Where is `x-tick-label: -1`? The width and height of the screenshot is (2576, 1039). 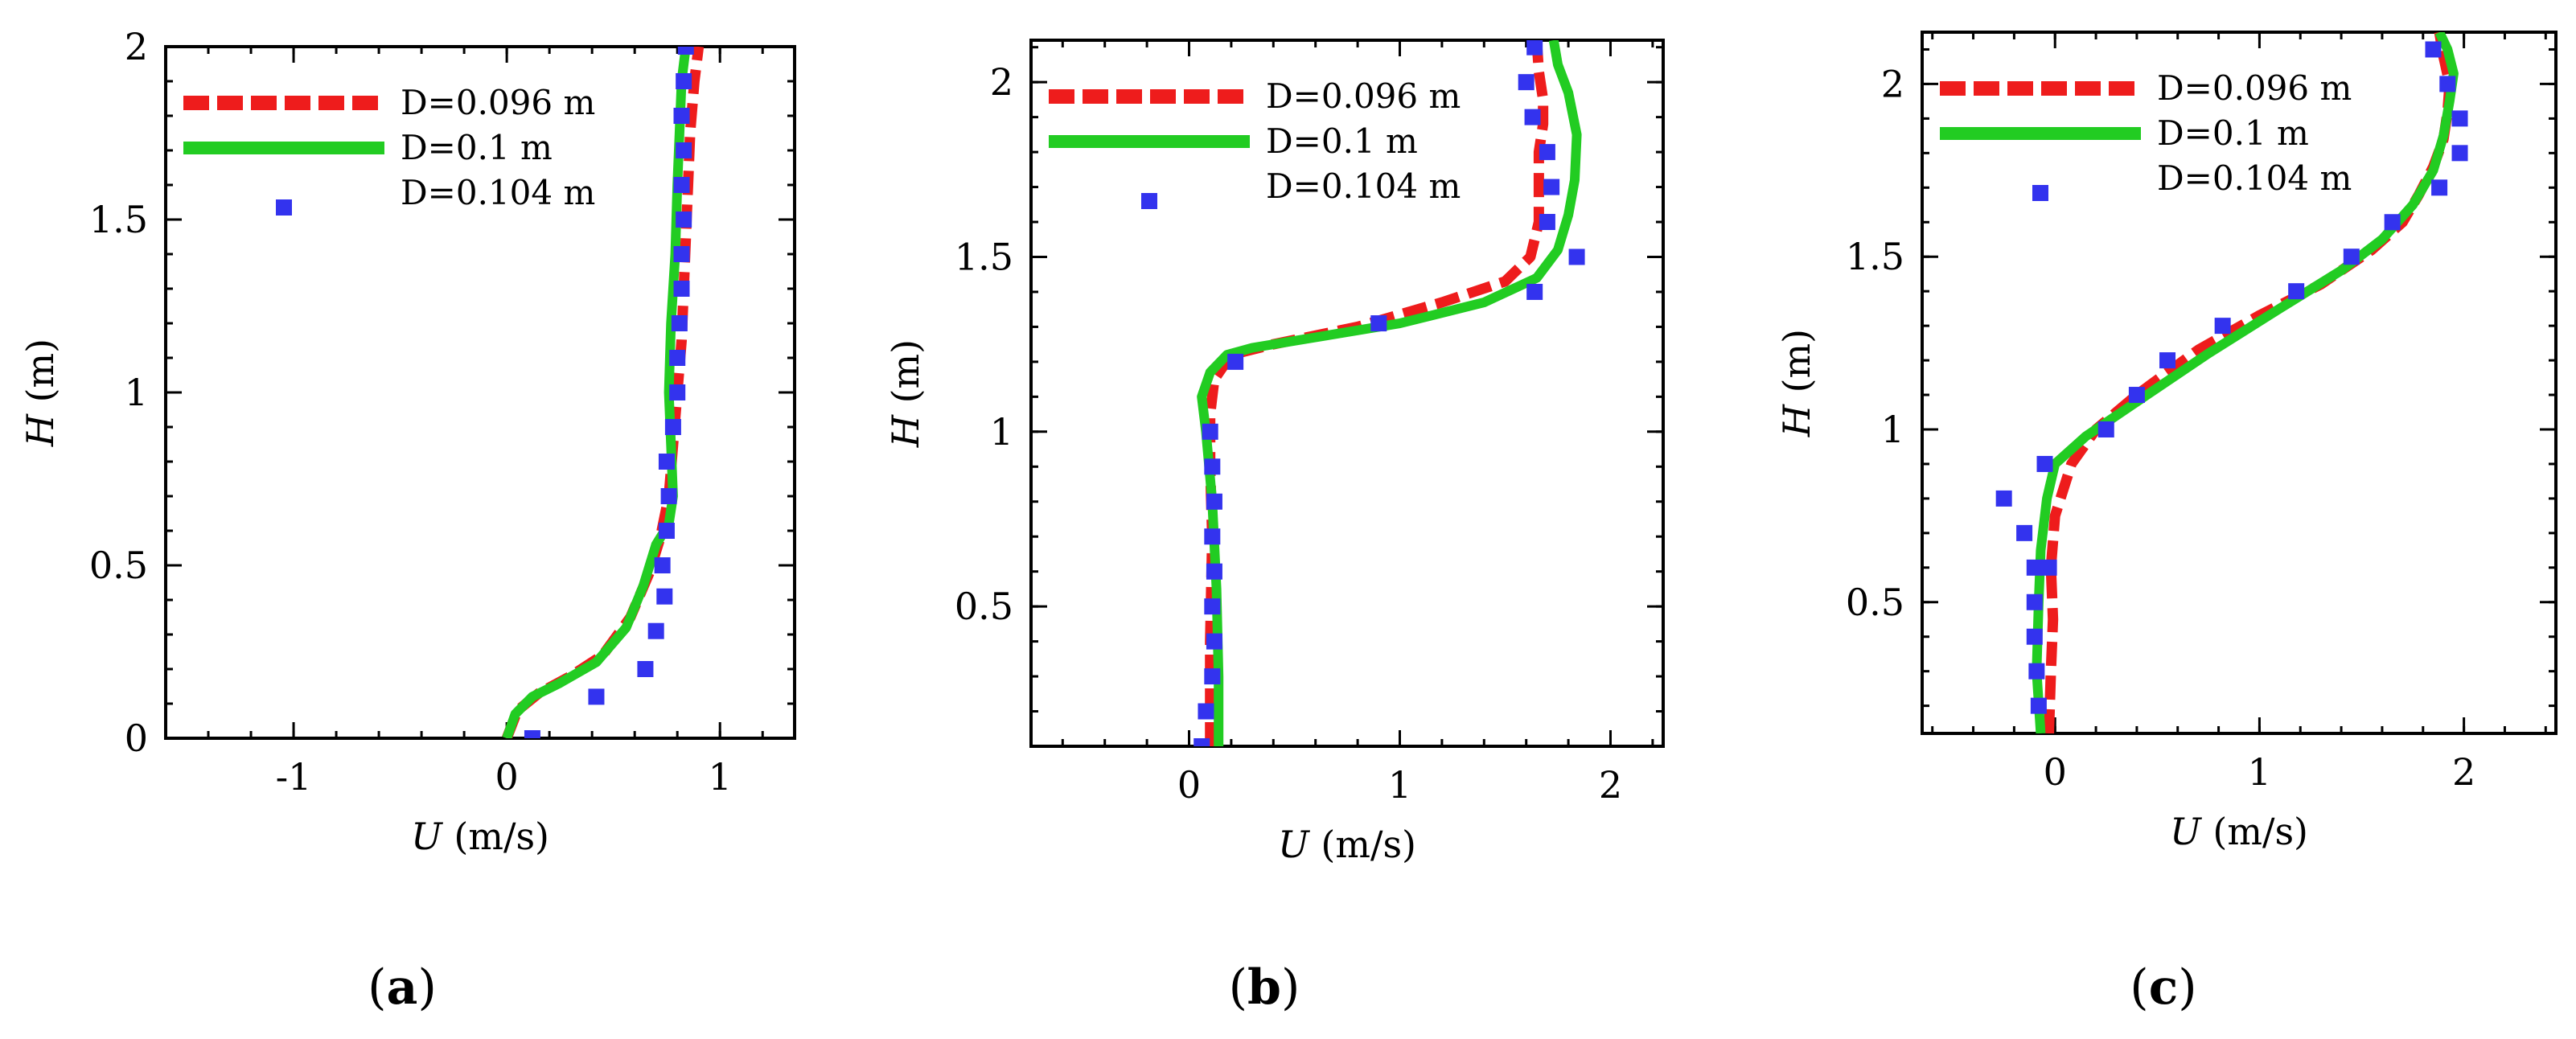 x-tick-label: -1 is located at coordinates (294, 777).